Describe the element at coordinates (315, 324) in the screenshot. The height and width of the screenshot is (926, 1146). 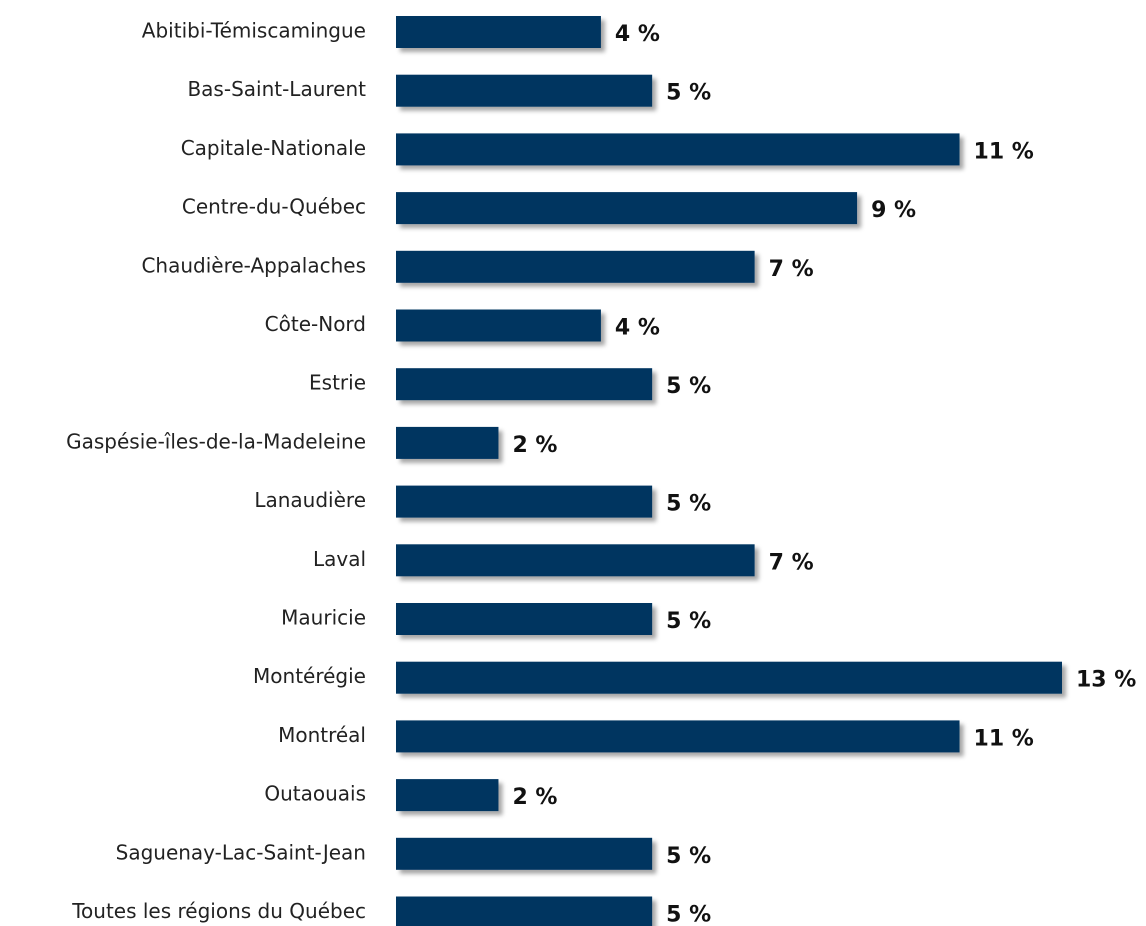
I see `category-label: Côte-Nord` at that location.